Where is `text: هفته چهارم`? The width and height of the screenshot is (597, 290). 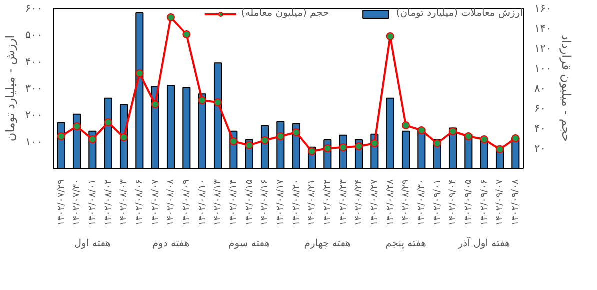 text: هفته چهارم is located at coordinates (328, 244).